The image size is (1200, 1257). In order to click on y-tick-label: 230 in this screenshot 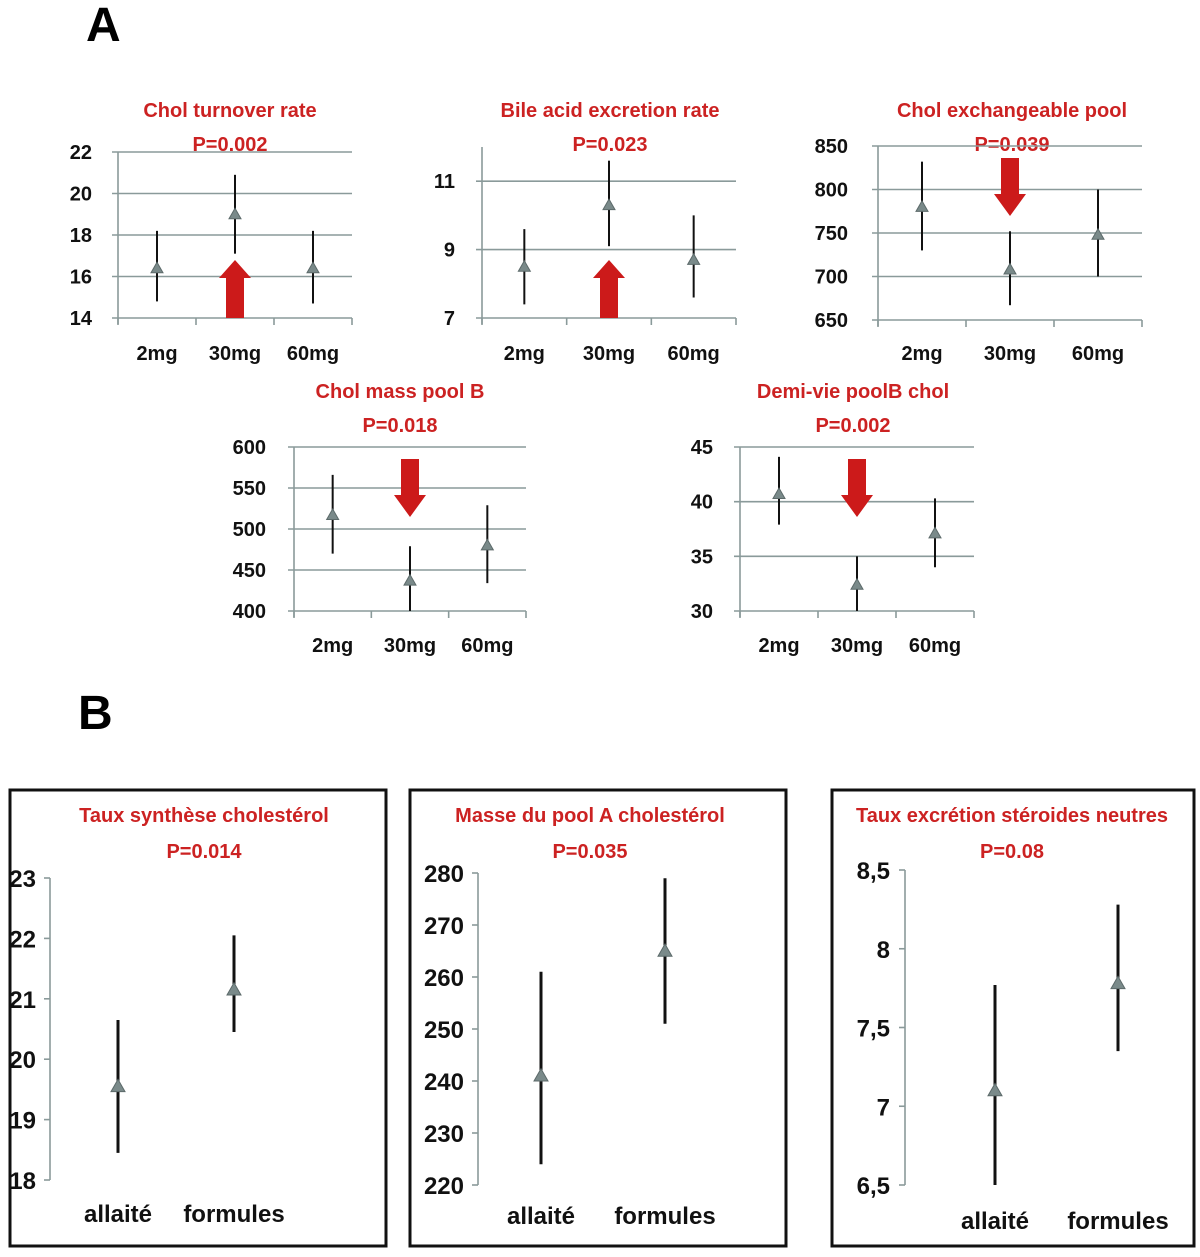, I will do `click(444, 1134)`.